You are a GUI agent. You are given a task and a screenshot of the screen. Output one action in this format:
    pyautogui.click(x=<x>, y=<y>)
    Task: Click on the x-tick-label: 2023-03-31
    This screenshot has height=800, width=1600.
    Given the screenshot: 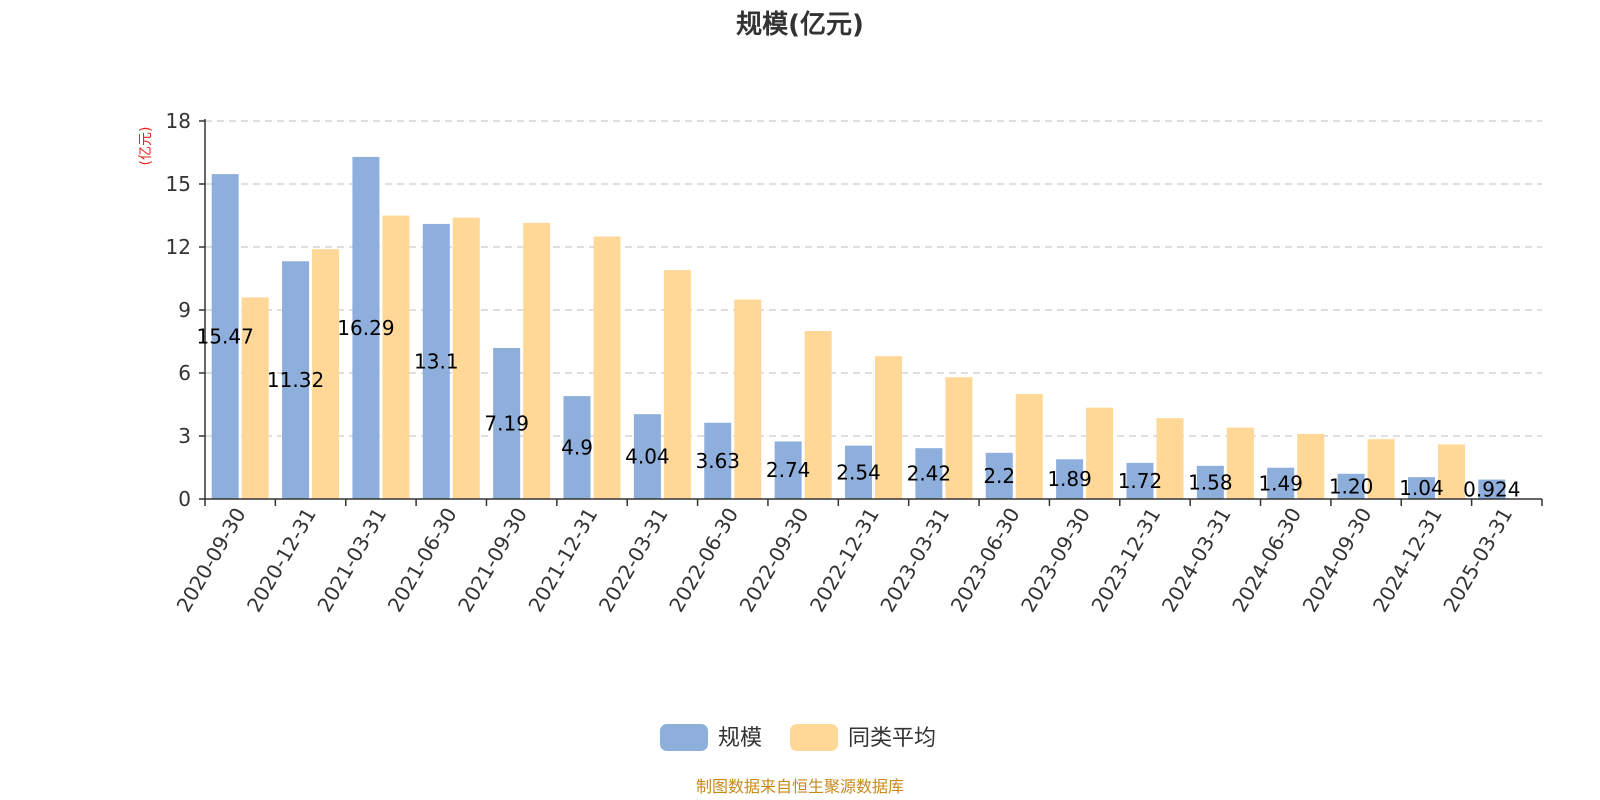 What is the action you would take?
    pyautogui.click(x=914, y=560)
    